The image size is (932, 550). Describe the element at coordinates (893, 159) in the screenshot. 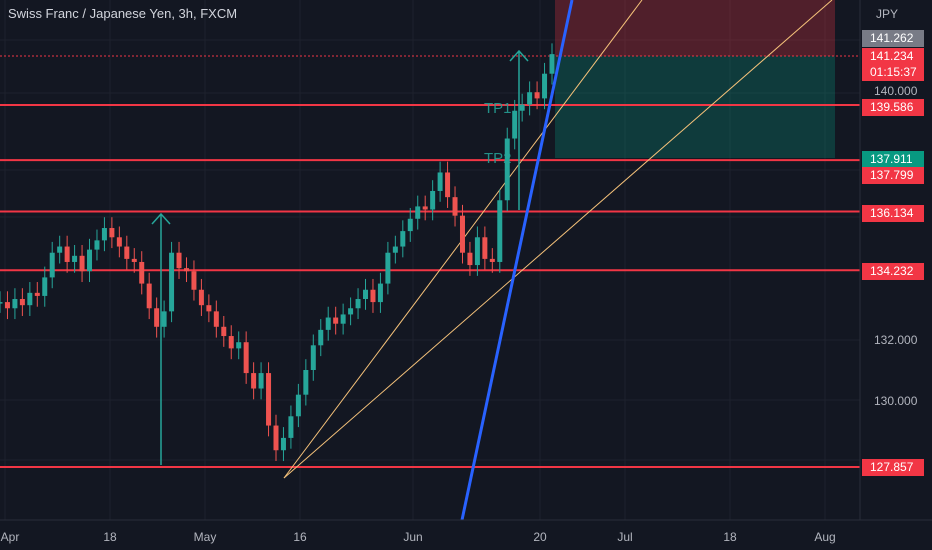

I see `price-tag: 137.911` at that location.